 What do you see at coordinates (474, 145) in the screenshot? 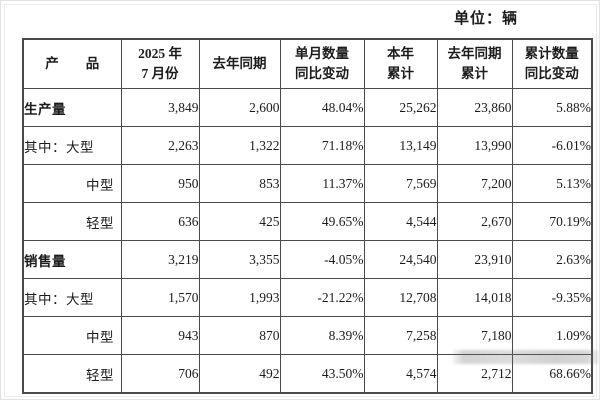
I see `cell-value: 13,990` at bounding box center [474, 145].